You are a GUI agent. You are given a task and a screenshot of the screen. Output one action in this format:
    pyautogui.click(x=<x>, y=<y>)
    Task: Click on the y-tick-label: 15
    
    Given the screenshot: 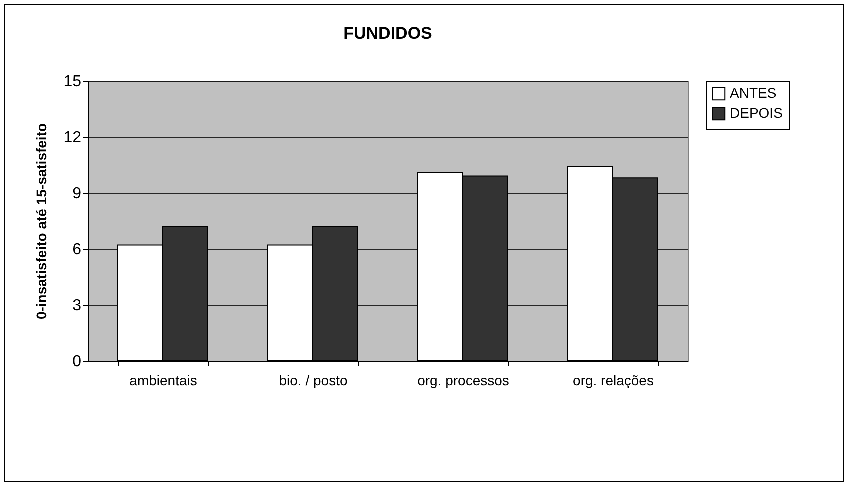 What is the action you would take?
    pyautogui.click(x=73, y=82)
    